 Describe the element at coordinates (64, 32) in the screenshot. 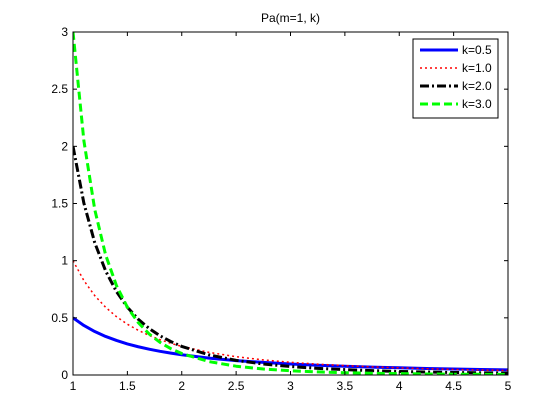

I see `y-tick-label: 3` at that location.